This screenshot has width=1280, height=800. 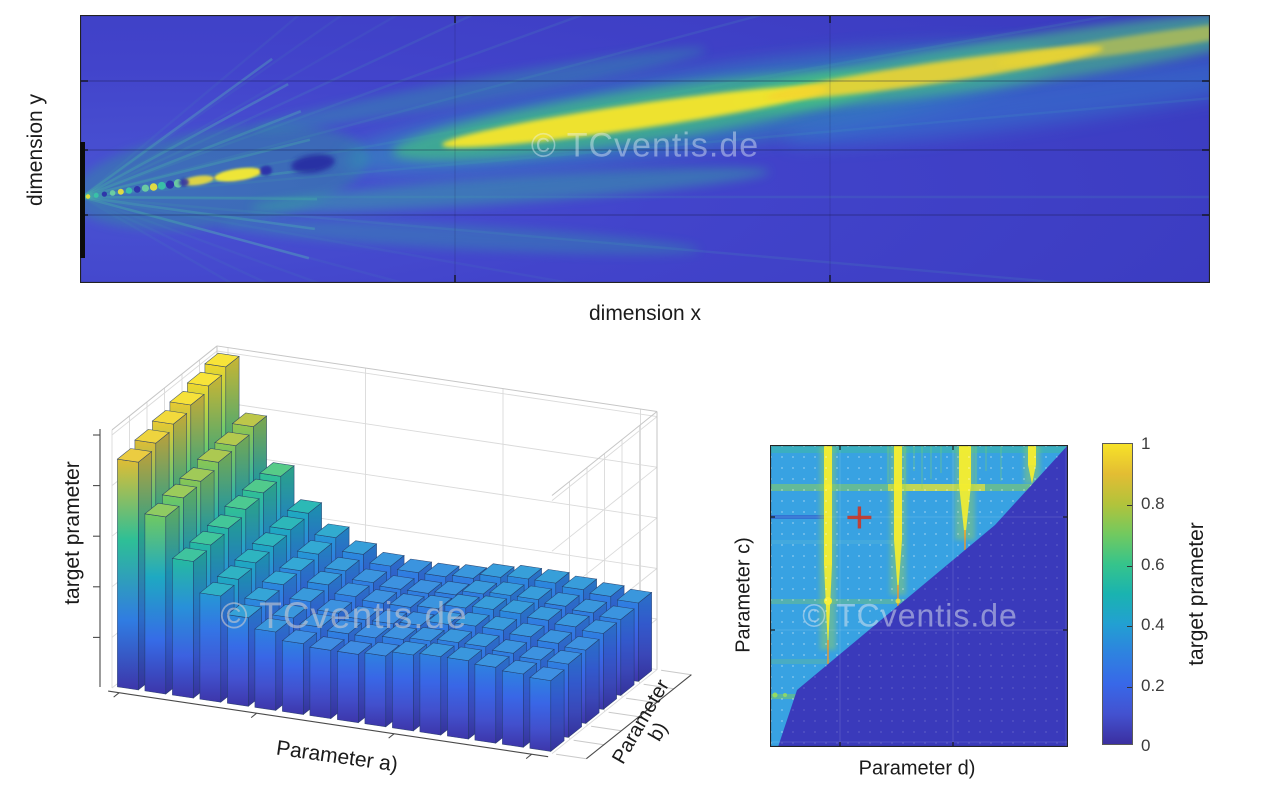 I want to click on colorbar-tick-label: 0.6, so click(x=1153, y=564).